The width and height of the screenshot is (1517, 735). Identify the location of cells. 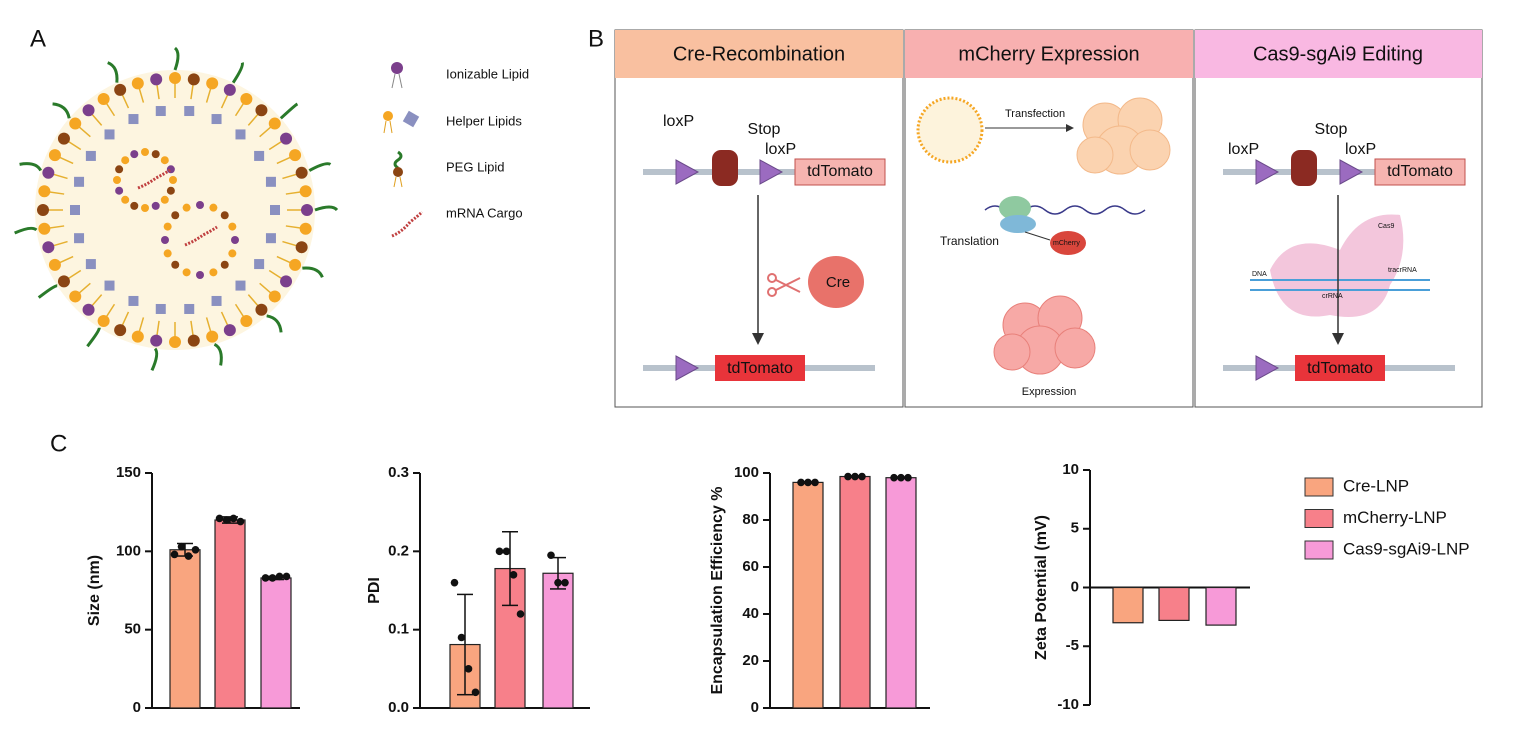
(1044, 335).